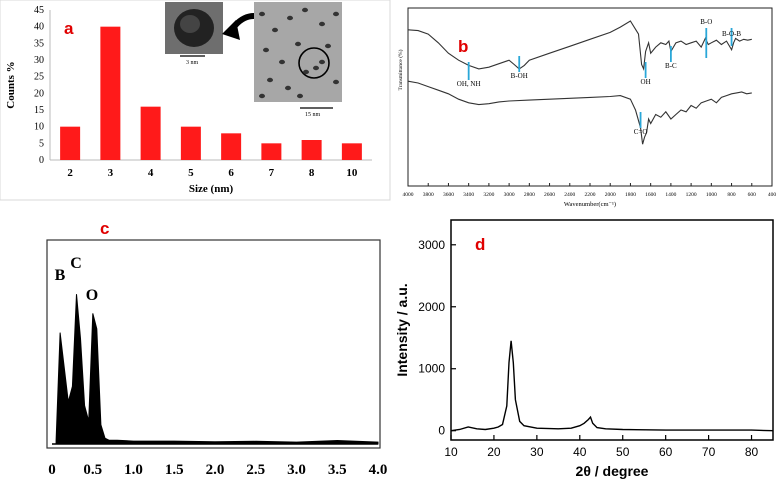 This screenshot has width=783, height=489. Describe the element at coordinates (509, 195) in the screenshot. I see `b-x-tick-label: 3000` at that location.